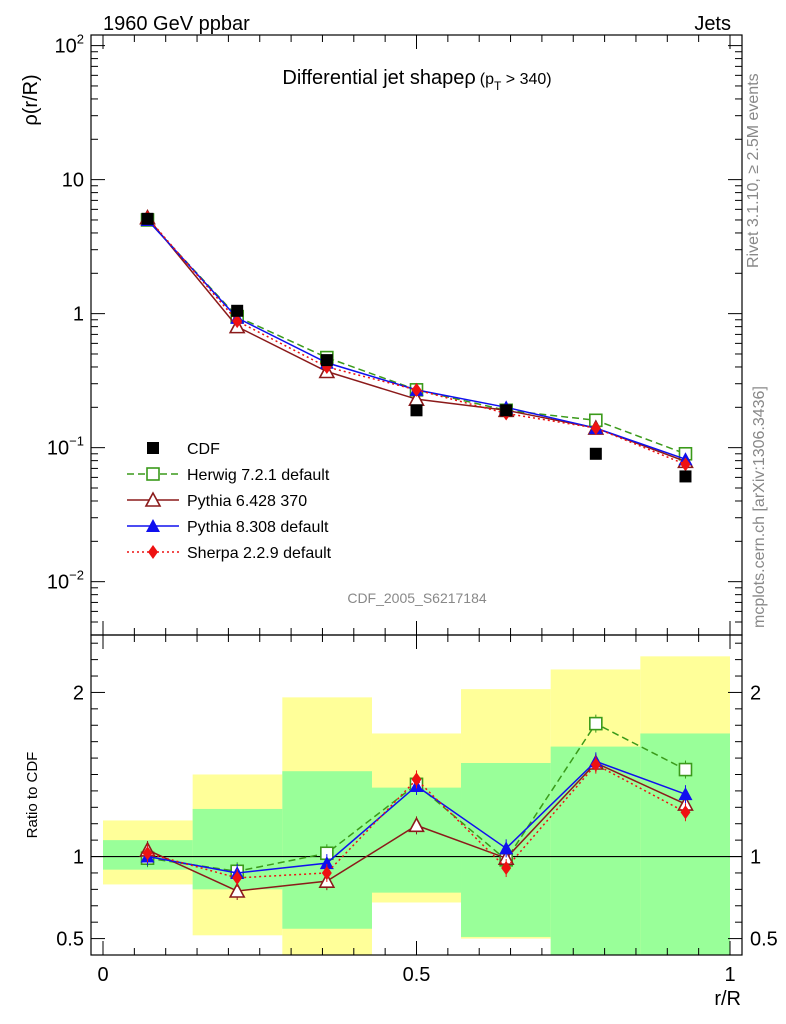 Image resolution: width=786 pixels, height=1024 pixels. What do you see at coordinates (764, 940) in the screenshot?
I see `ratio-y-tick-label-right: 0.5` at bounding box center [764, 940].